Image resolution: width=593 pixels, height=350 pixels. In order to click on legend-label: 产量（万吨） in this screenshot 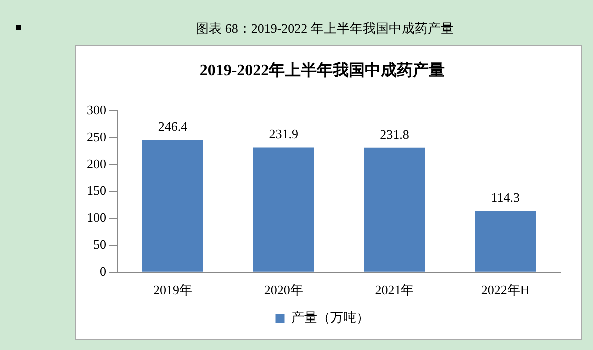, I will do `click(330, 317)`.